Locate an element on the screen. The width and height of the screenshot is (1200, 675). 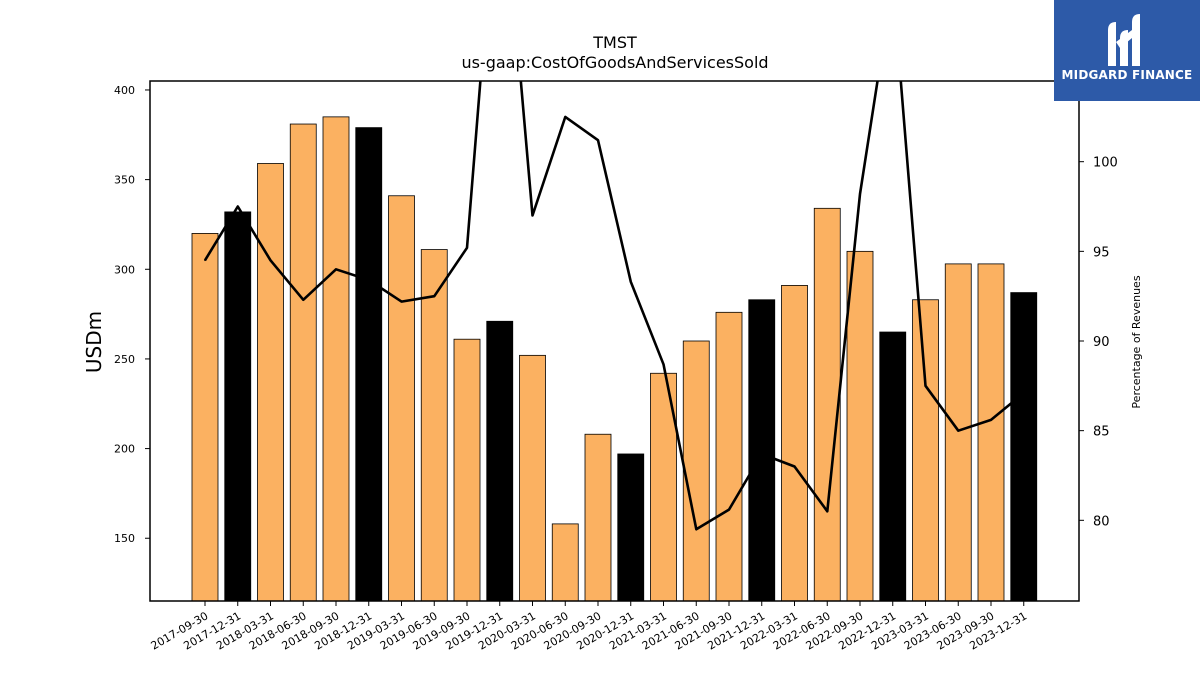
y2-axis-title: Percentage of Revenues is located at coordinates (1136, 341).